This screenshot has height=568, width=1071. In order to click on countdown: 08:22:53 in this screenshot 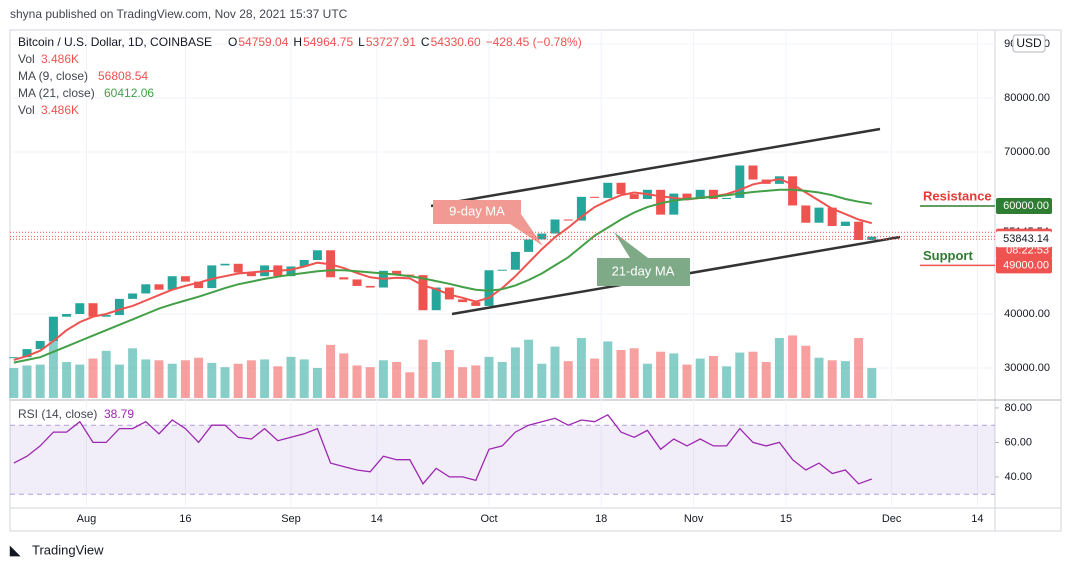, I will do `click(1027, 251)`.